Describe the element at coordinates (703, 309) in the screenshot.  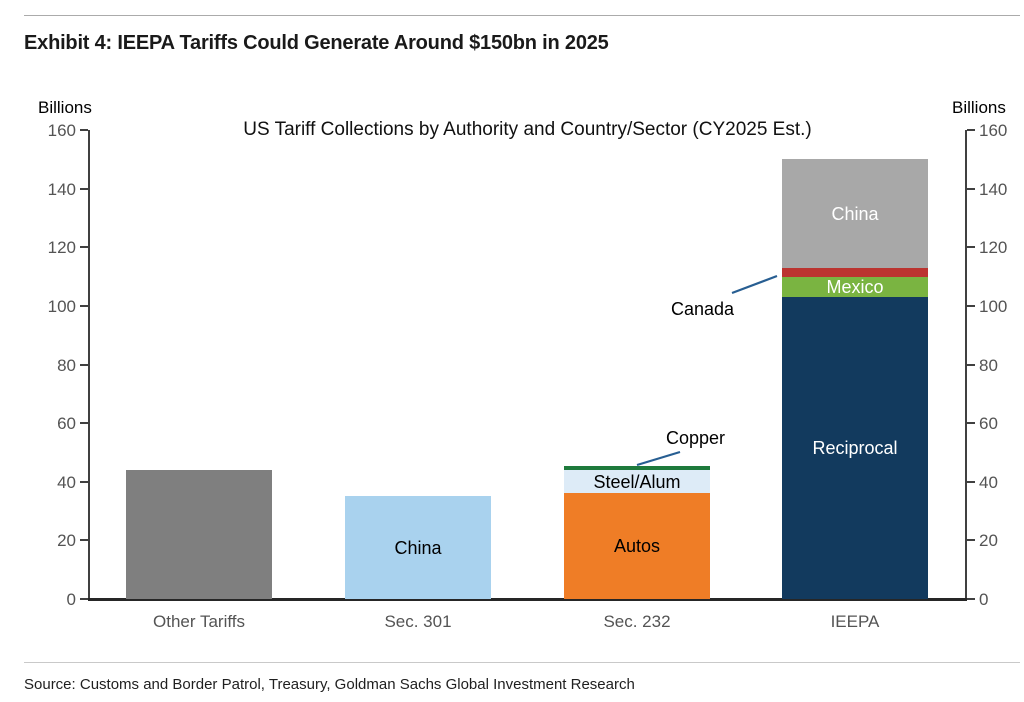
I see `annotation-label-canada: Canada` at that location.